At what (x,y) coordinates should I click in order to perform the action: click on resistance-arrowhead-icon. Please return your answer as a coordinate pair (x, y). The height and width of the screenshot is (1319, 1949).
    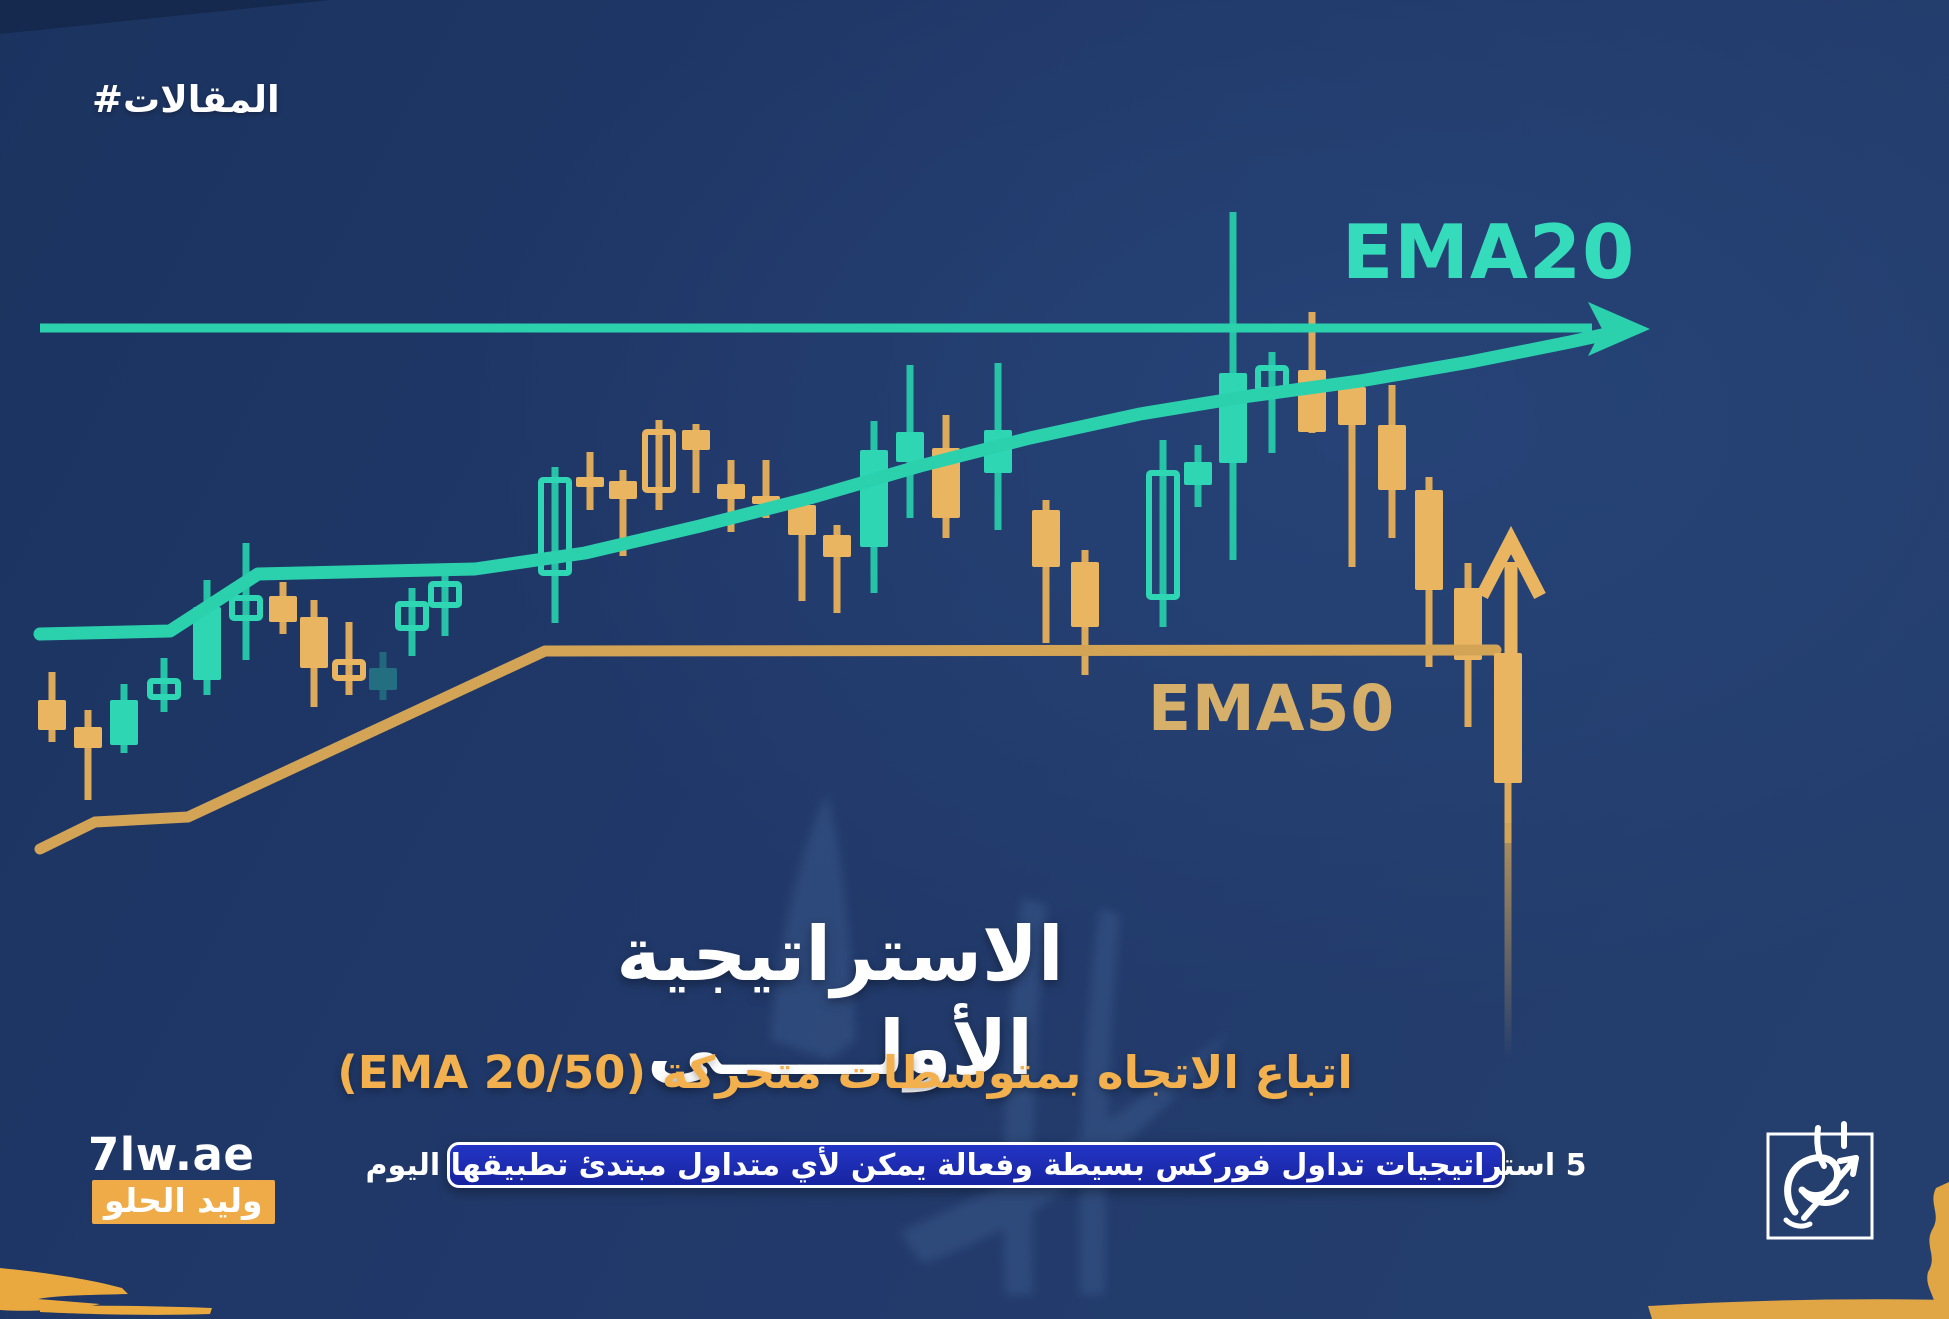
    Looking at the image, I should click on (1619, 329).